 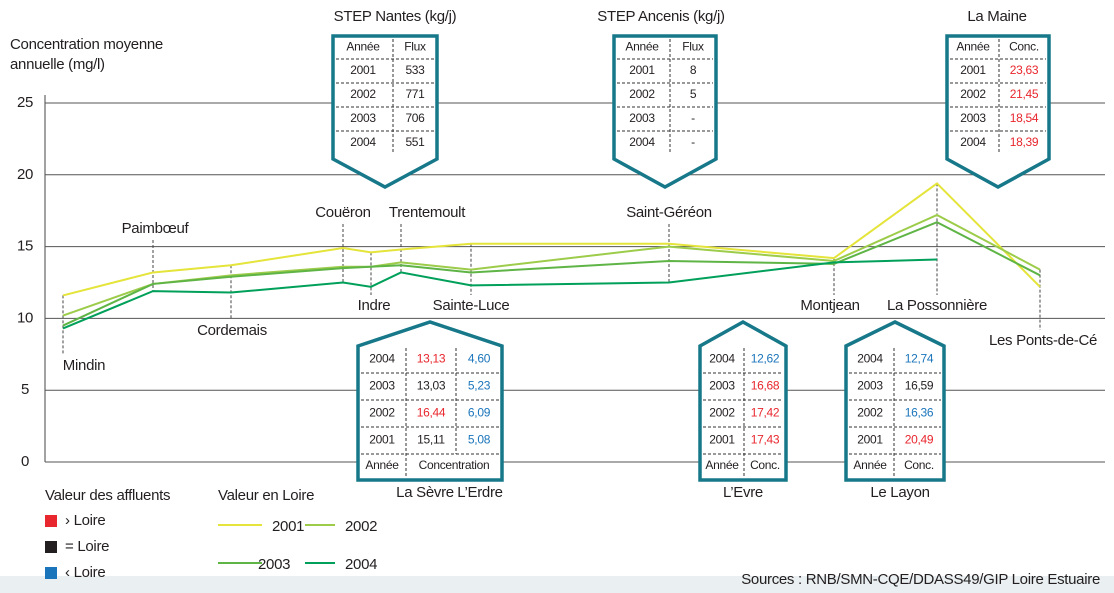 What do you see at coordinates (479, 440) in the screenshot?
I see `table-cell: 5,08` at bounding box center [479, 440].